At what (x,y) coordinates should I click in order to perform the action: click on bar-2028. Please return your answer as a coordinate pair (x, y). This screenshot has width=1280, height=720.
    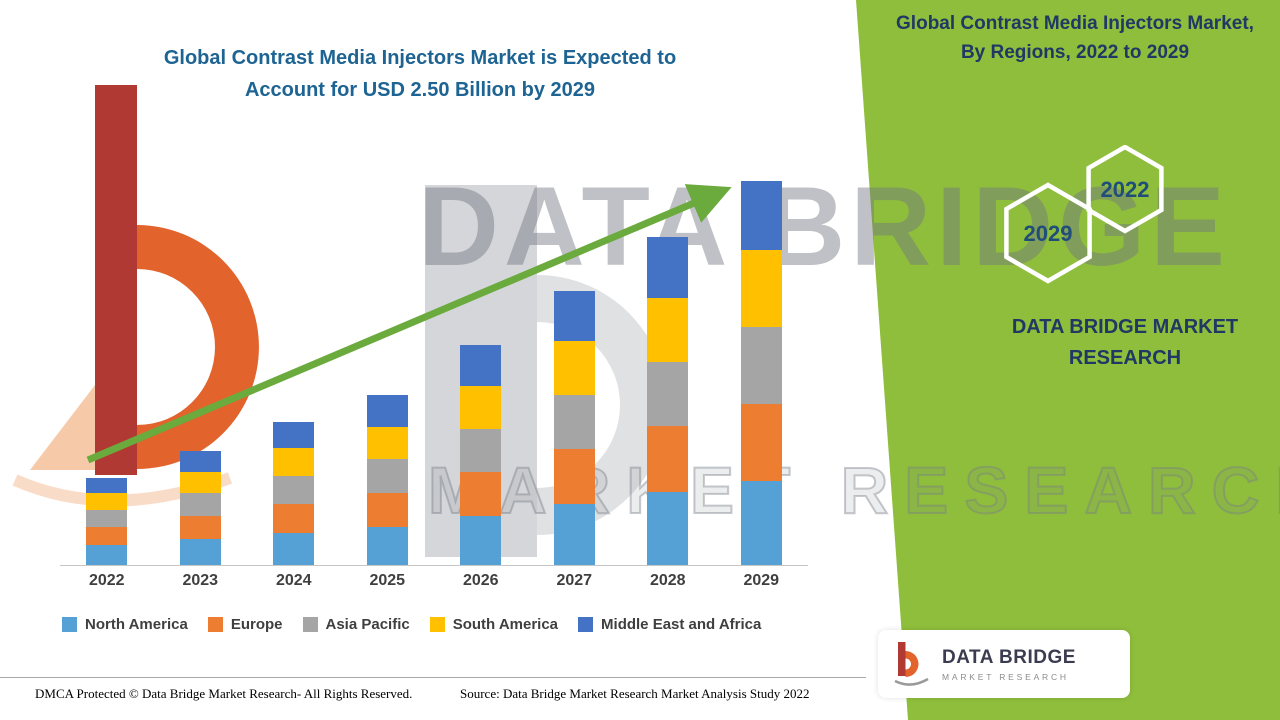
    Looking at the image, I should click on (668, 401).